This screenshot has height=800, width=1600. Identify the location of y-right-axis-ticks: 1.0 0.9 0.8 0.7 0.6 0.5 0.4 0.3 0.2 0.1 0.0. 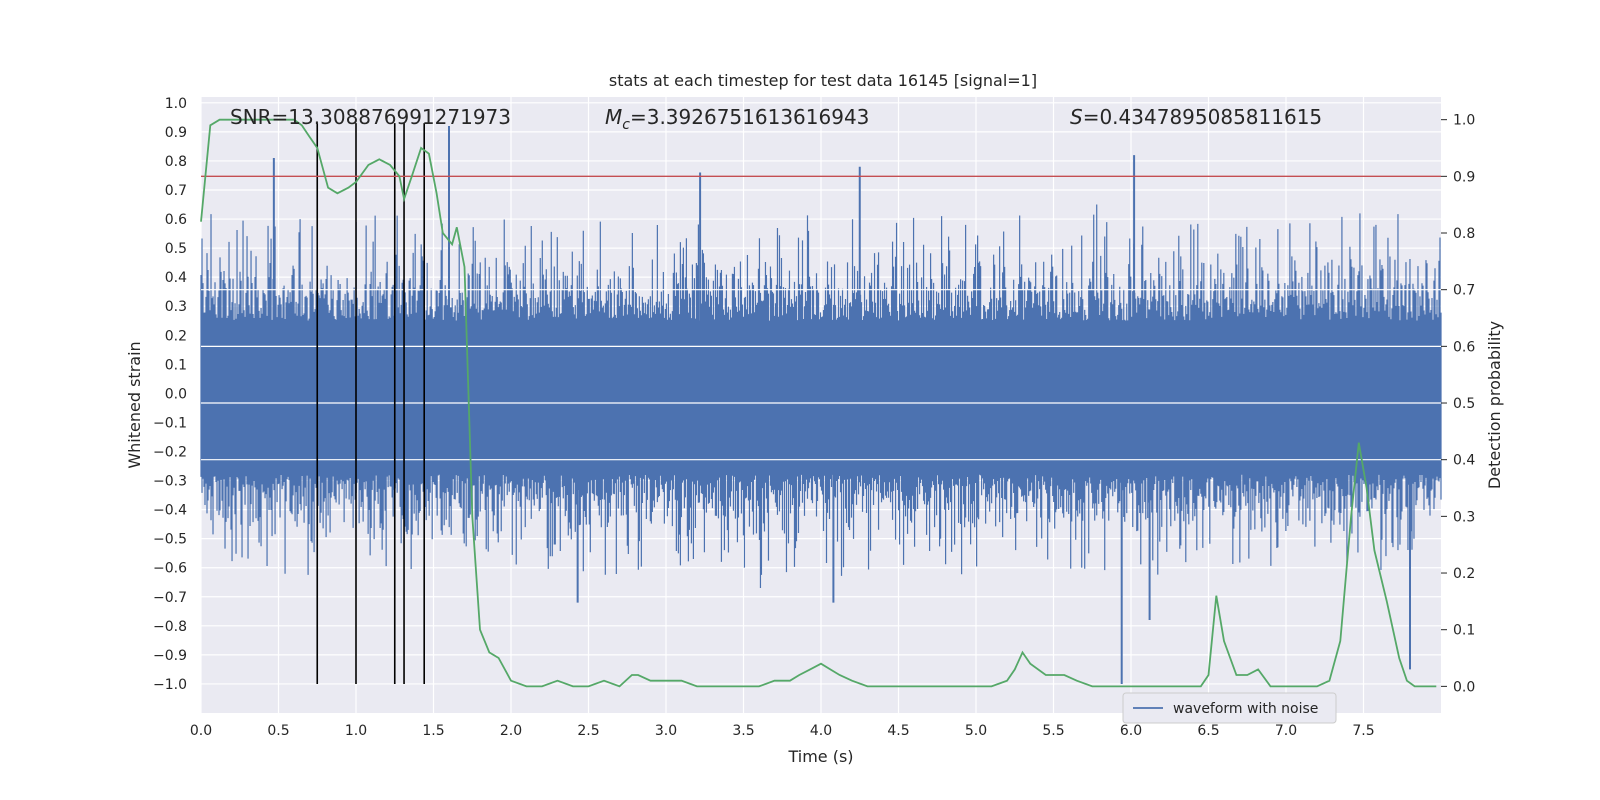
(1458, 404).